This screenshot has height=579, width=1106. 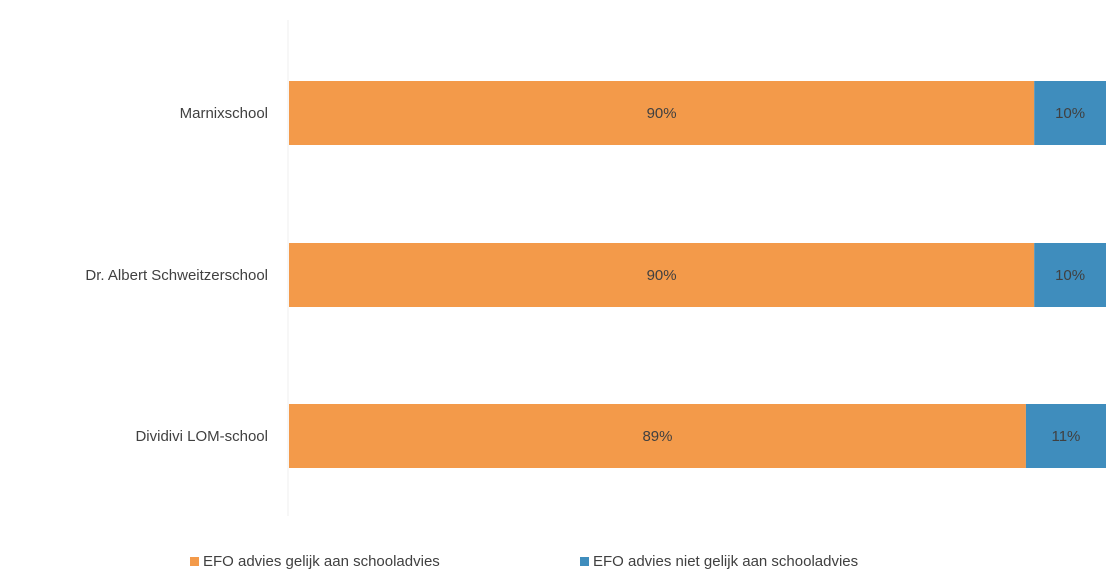 What do you see at coordinates (176, 275) in the screenshot?
I see `category-label-dr-albert-schweitzerschool: Dr. Albert Schweitzerschool` at bounding box center [176, 275].